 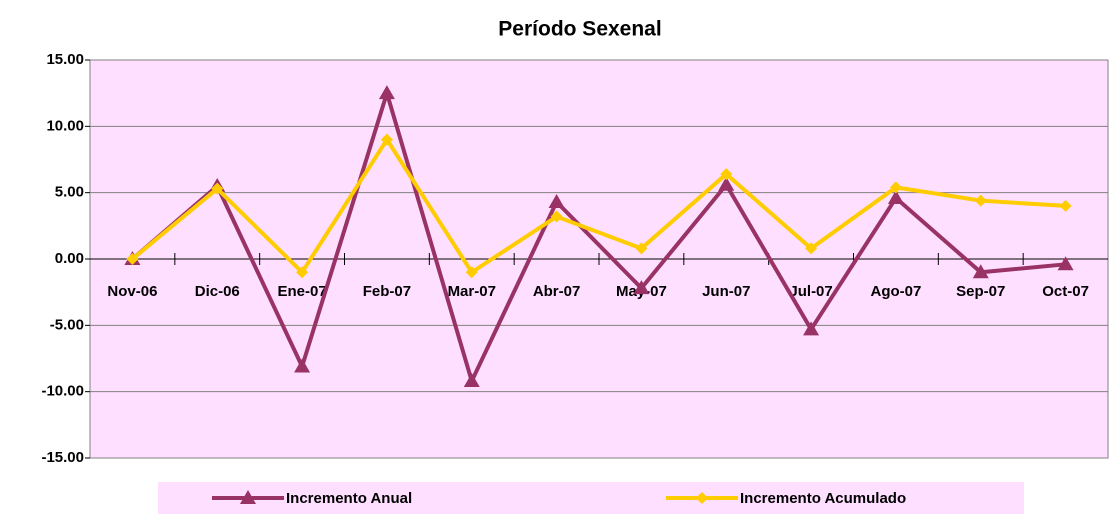 What do you see at coordinates (980, 291) in the screenshot?
I see `x-tick-label: Sep-07` at bounding box center [980, 291].